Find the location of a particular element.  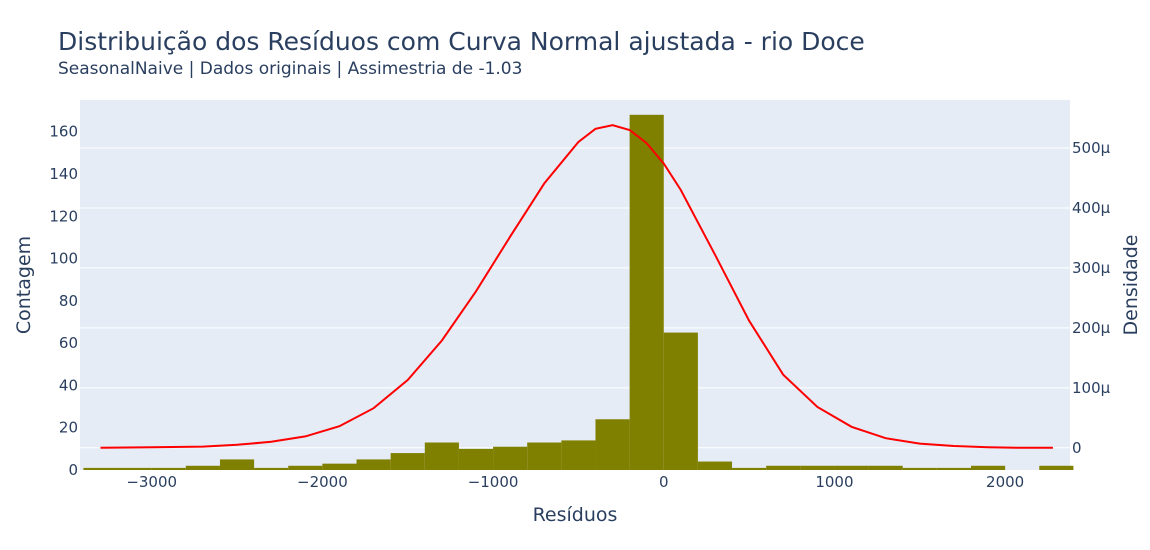

x-axis-ticks: −3000 −2000 −1000 0 1000 2000 is located at coordinates (575, 482).